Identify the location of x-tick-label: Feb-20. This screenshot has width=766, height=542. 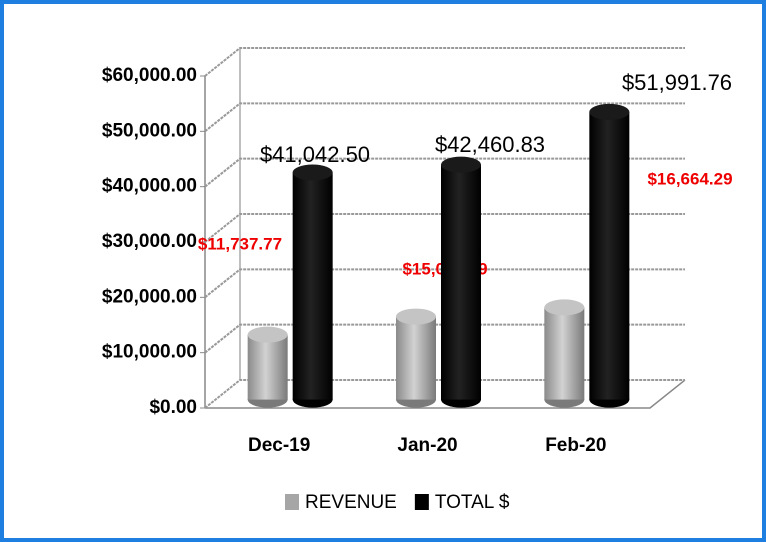
(575, 445).